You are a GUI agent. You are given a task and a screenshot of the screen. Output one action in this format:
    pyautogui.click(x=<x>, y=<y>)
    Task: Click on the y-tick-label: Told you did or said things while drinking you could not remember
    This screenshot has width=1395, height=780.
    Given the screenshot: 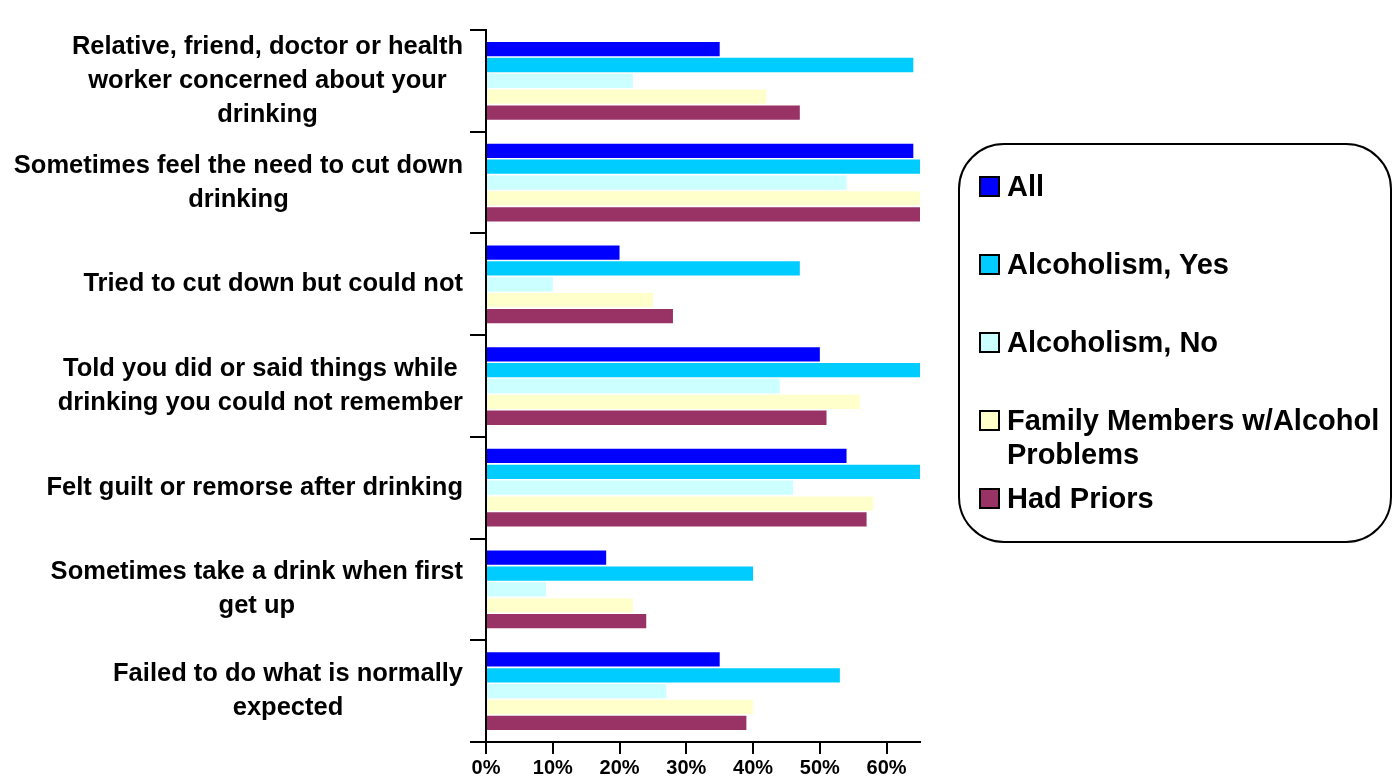 What is the action you would take?
    pyautogui.click(x=260, y=384)
    